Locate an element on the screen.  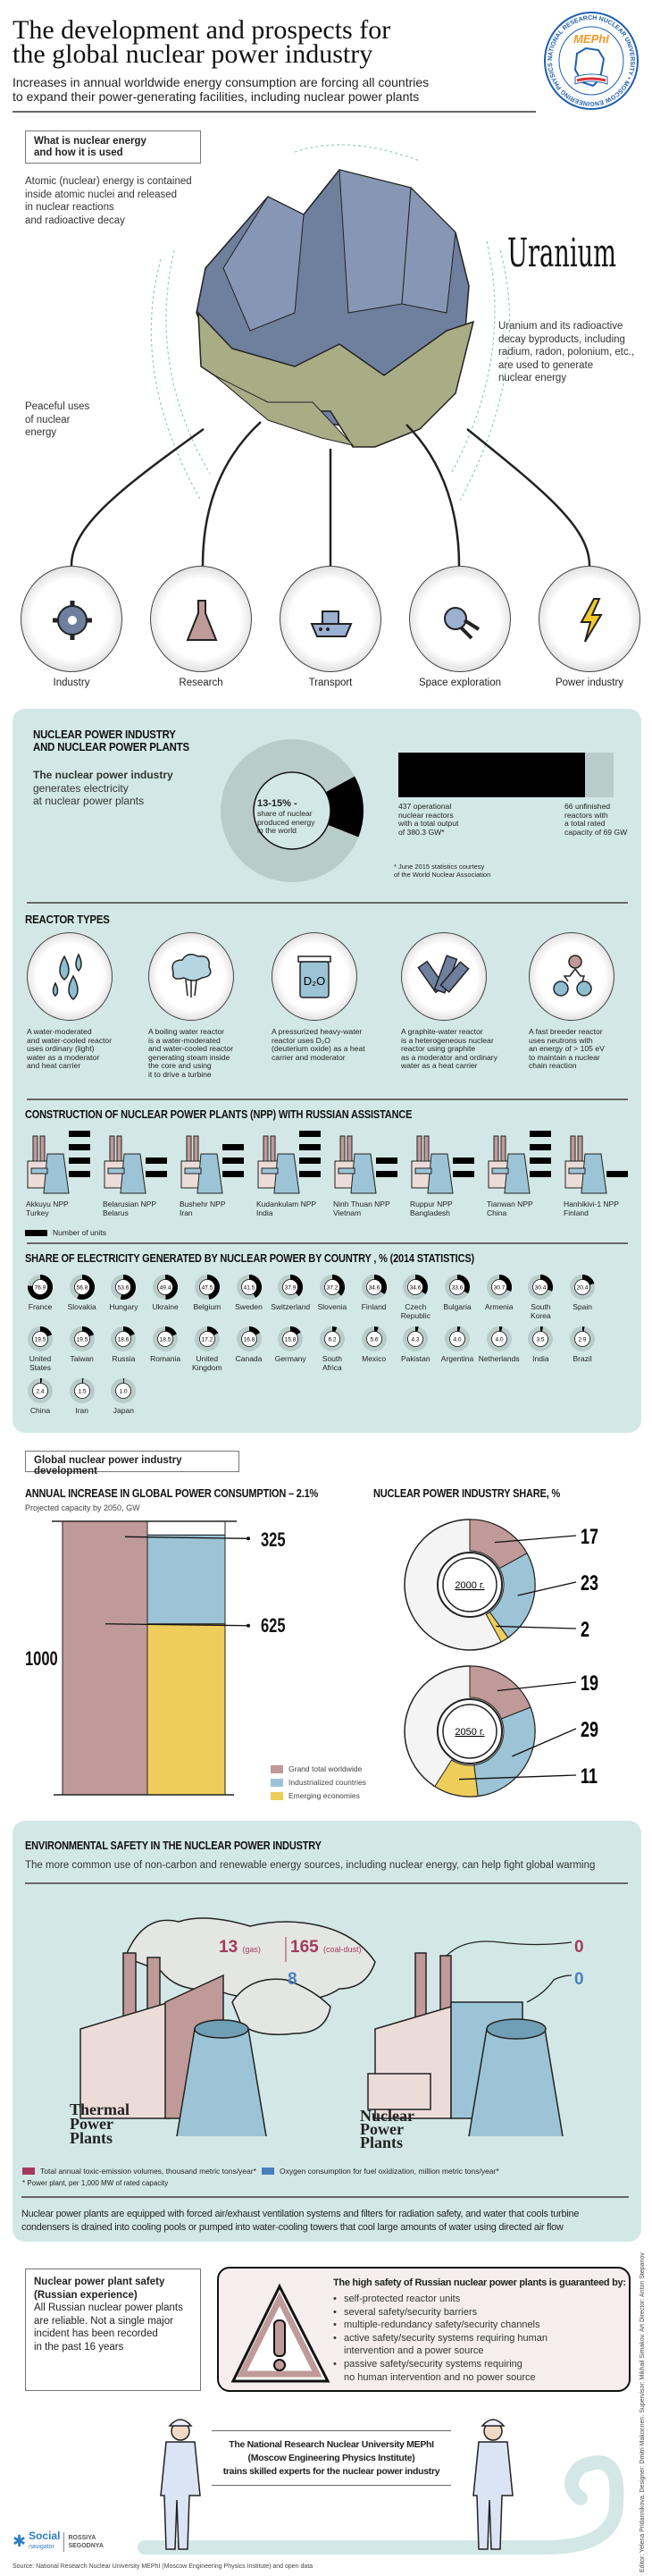
text-line: United is located at coordinates (40, 1359).